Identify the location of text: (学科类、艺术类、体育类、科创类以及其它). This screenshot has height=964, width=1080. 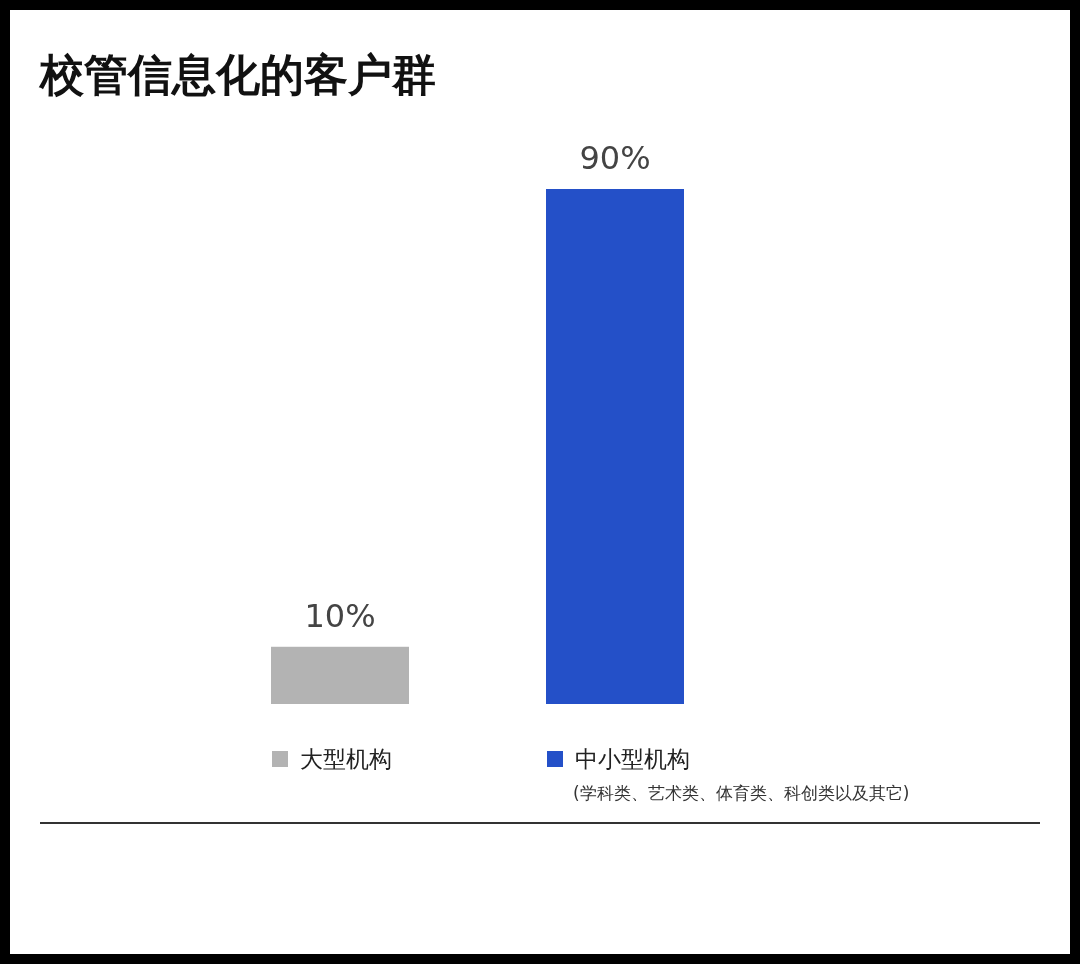
(741, 793).